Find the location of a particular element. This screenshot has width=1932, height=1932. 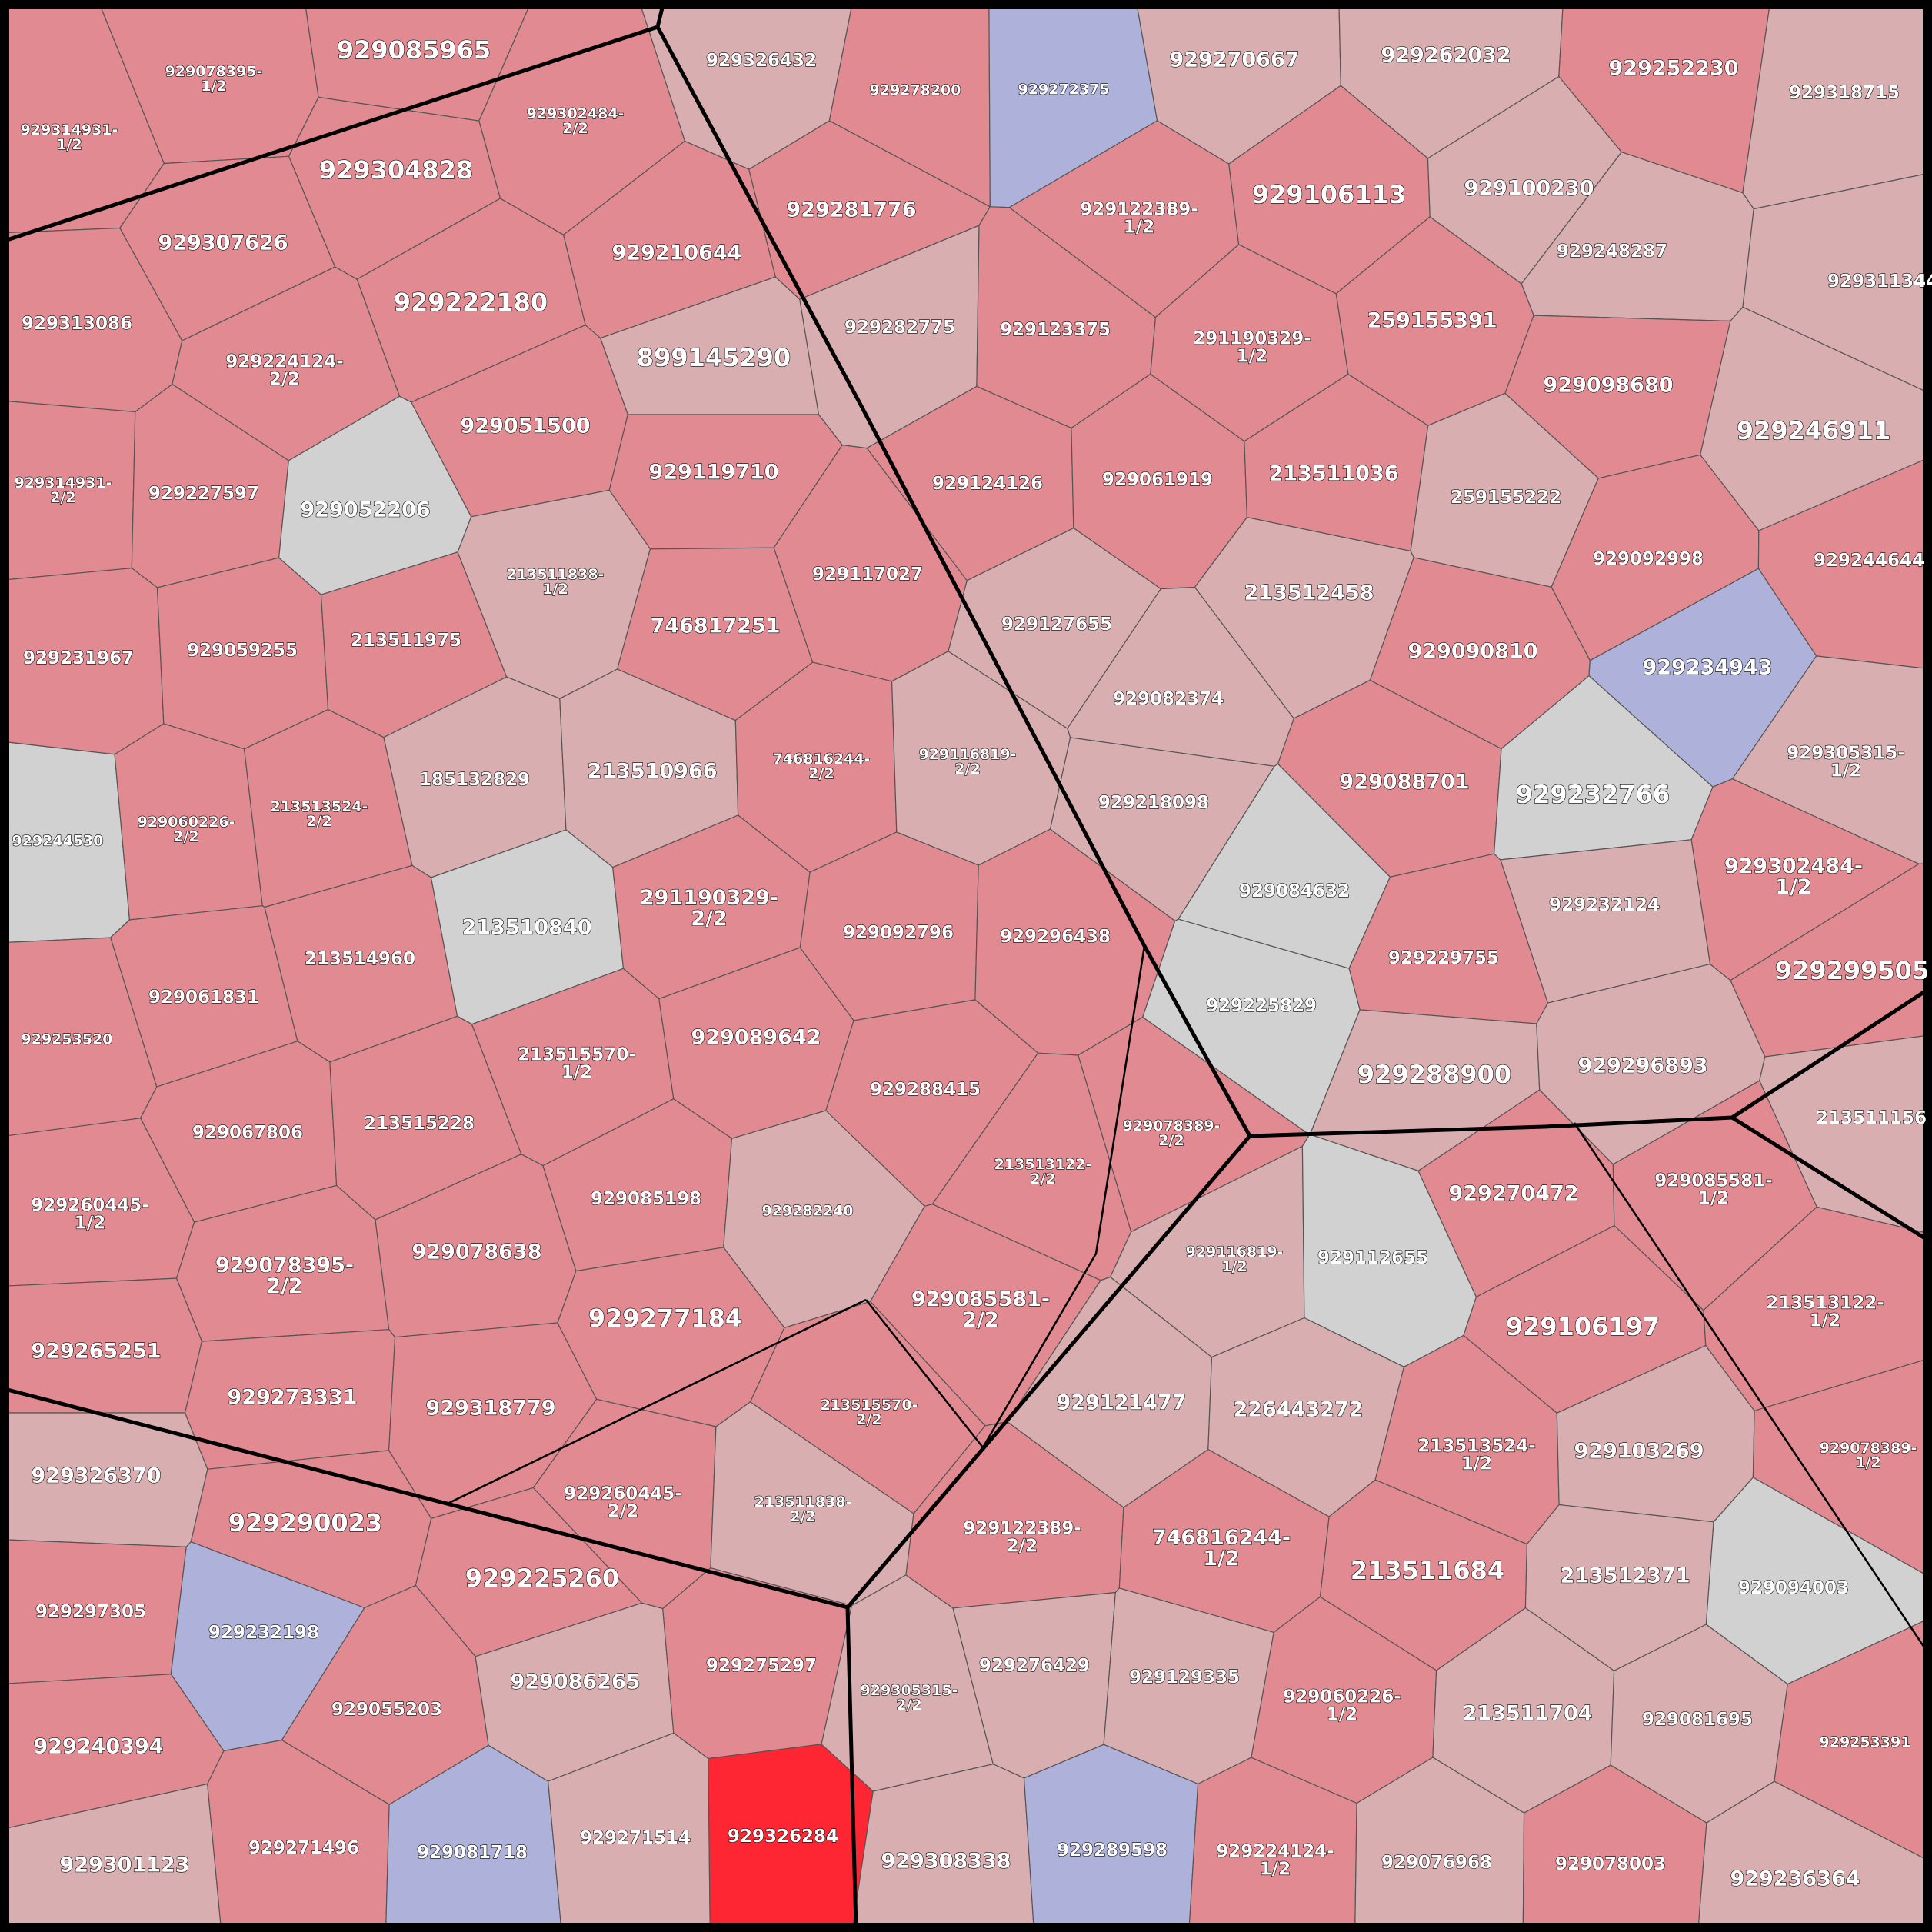

region-label: 899145290 is located at coordinates (714, 357).